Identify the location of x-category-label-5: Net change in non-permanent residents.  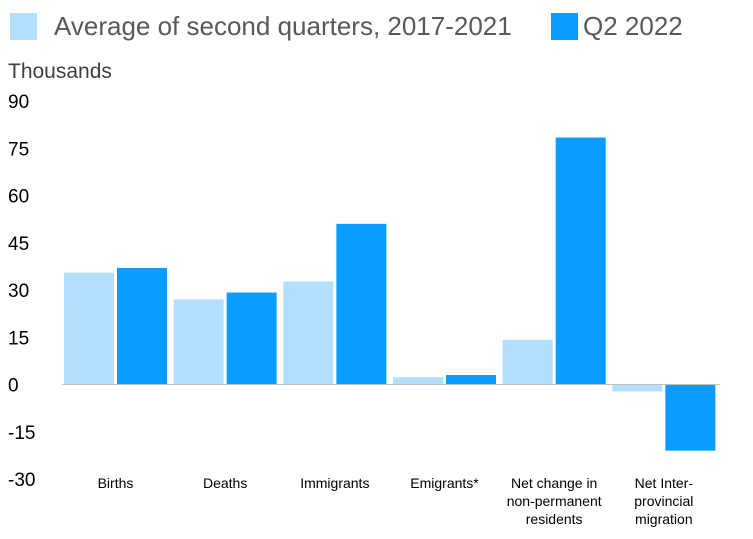
(554, 501).